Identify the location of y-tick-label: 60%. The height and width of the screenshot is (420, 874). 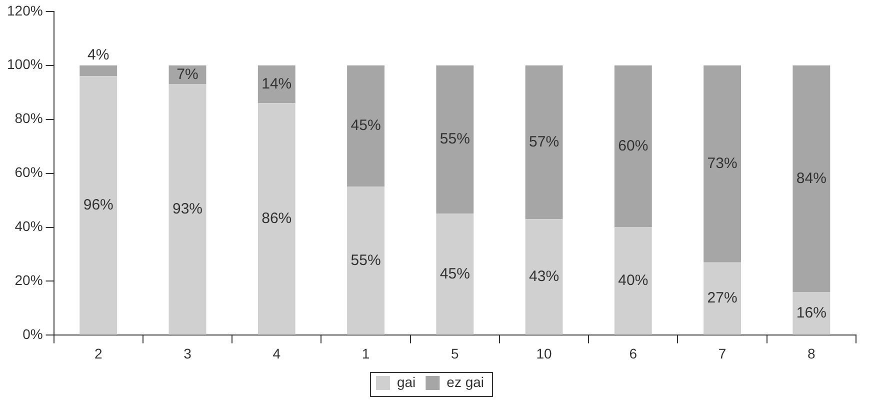
(28, 172).